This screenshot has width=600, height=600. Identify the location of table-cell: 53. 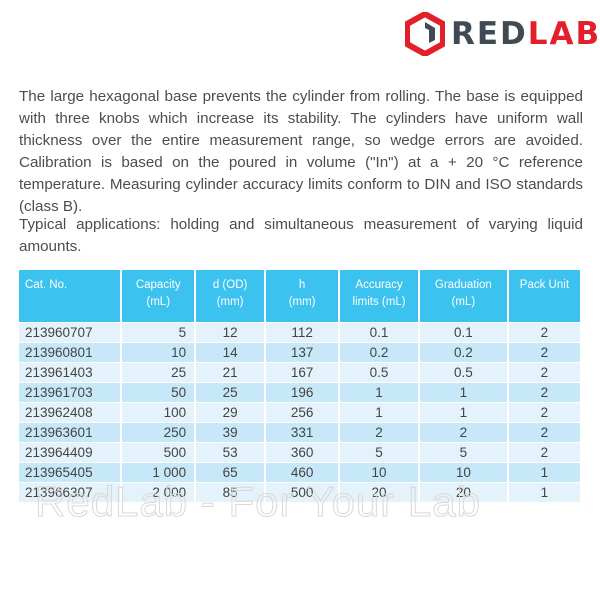
(230, 452).